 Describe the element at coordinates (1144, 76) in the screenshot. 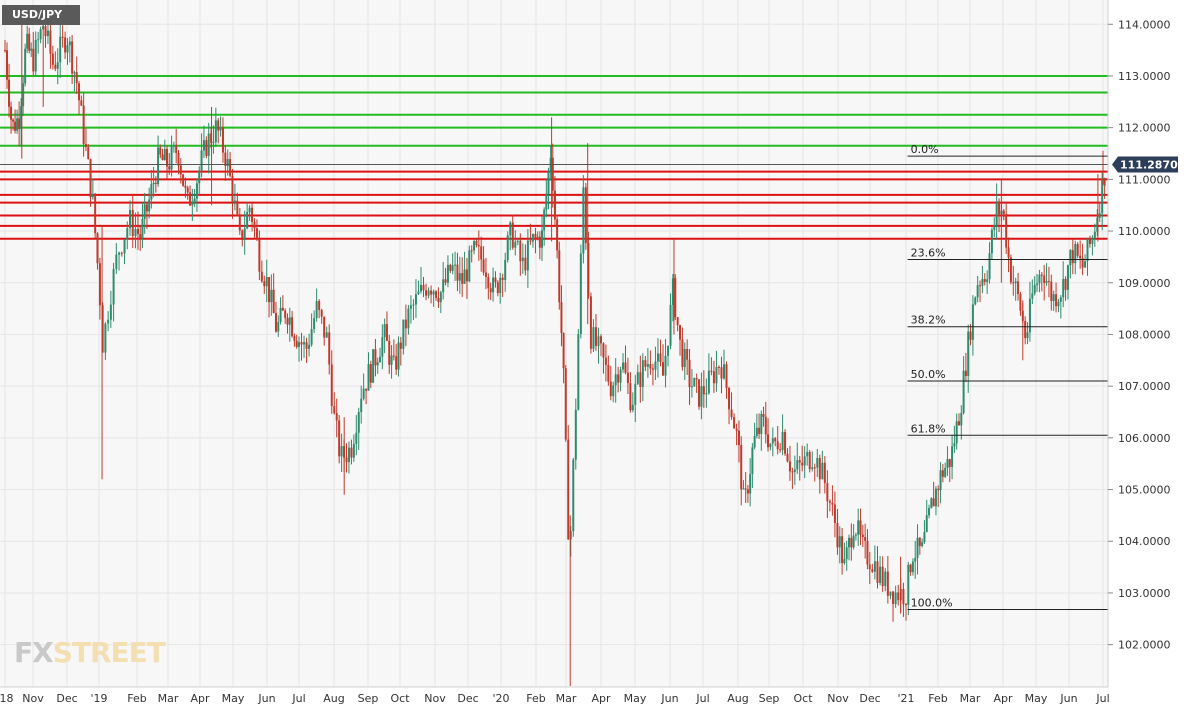

I see `y-tick-label: 113.0000` at that location.